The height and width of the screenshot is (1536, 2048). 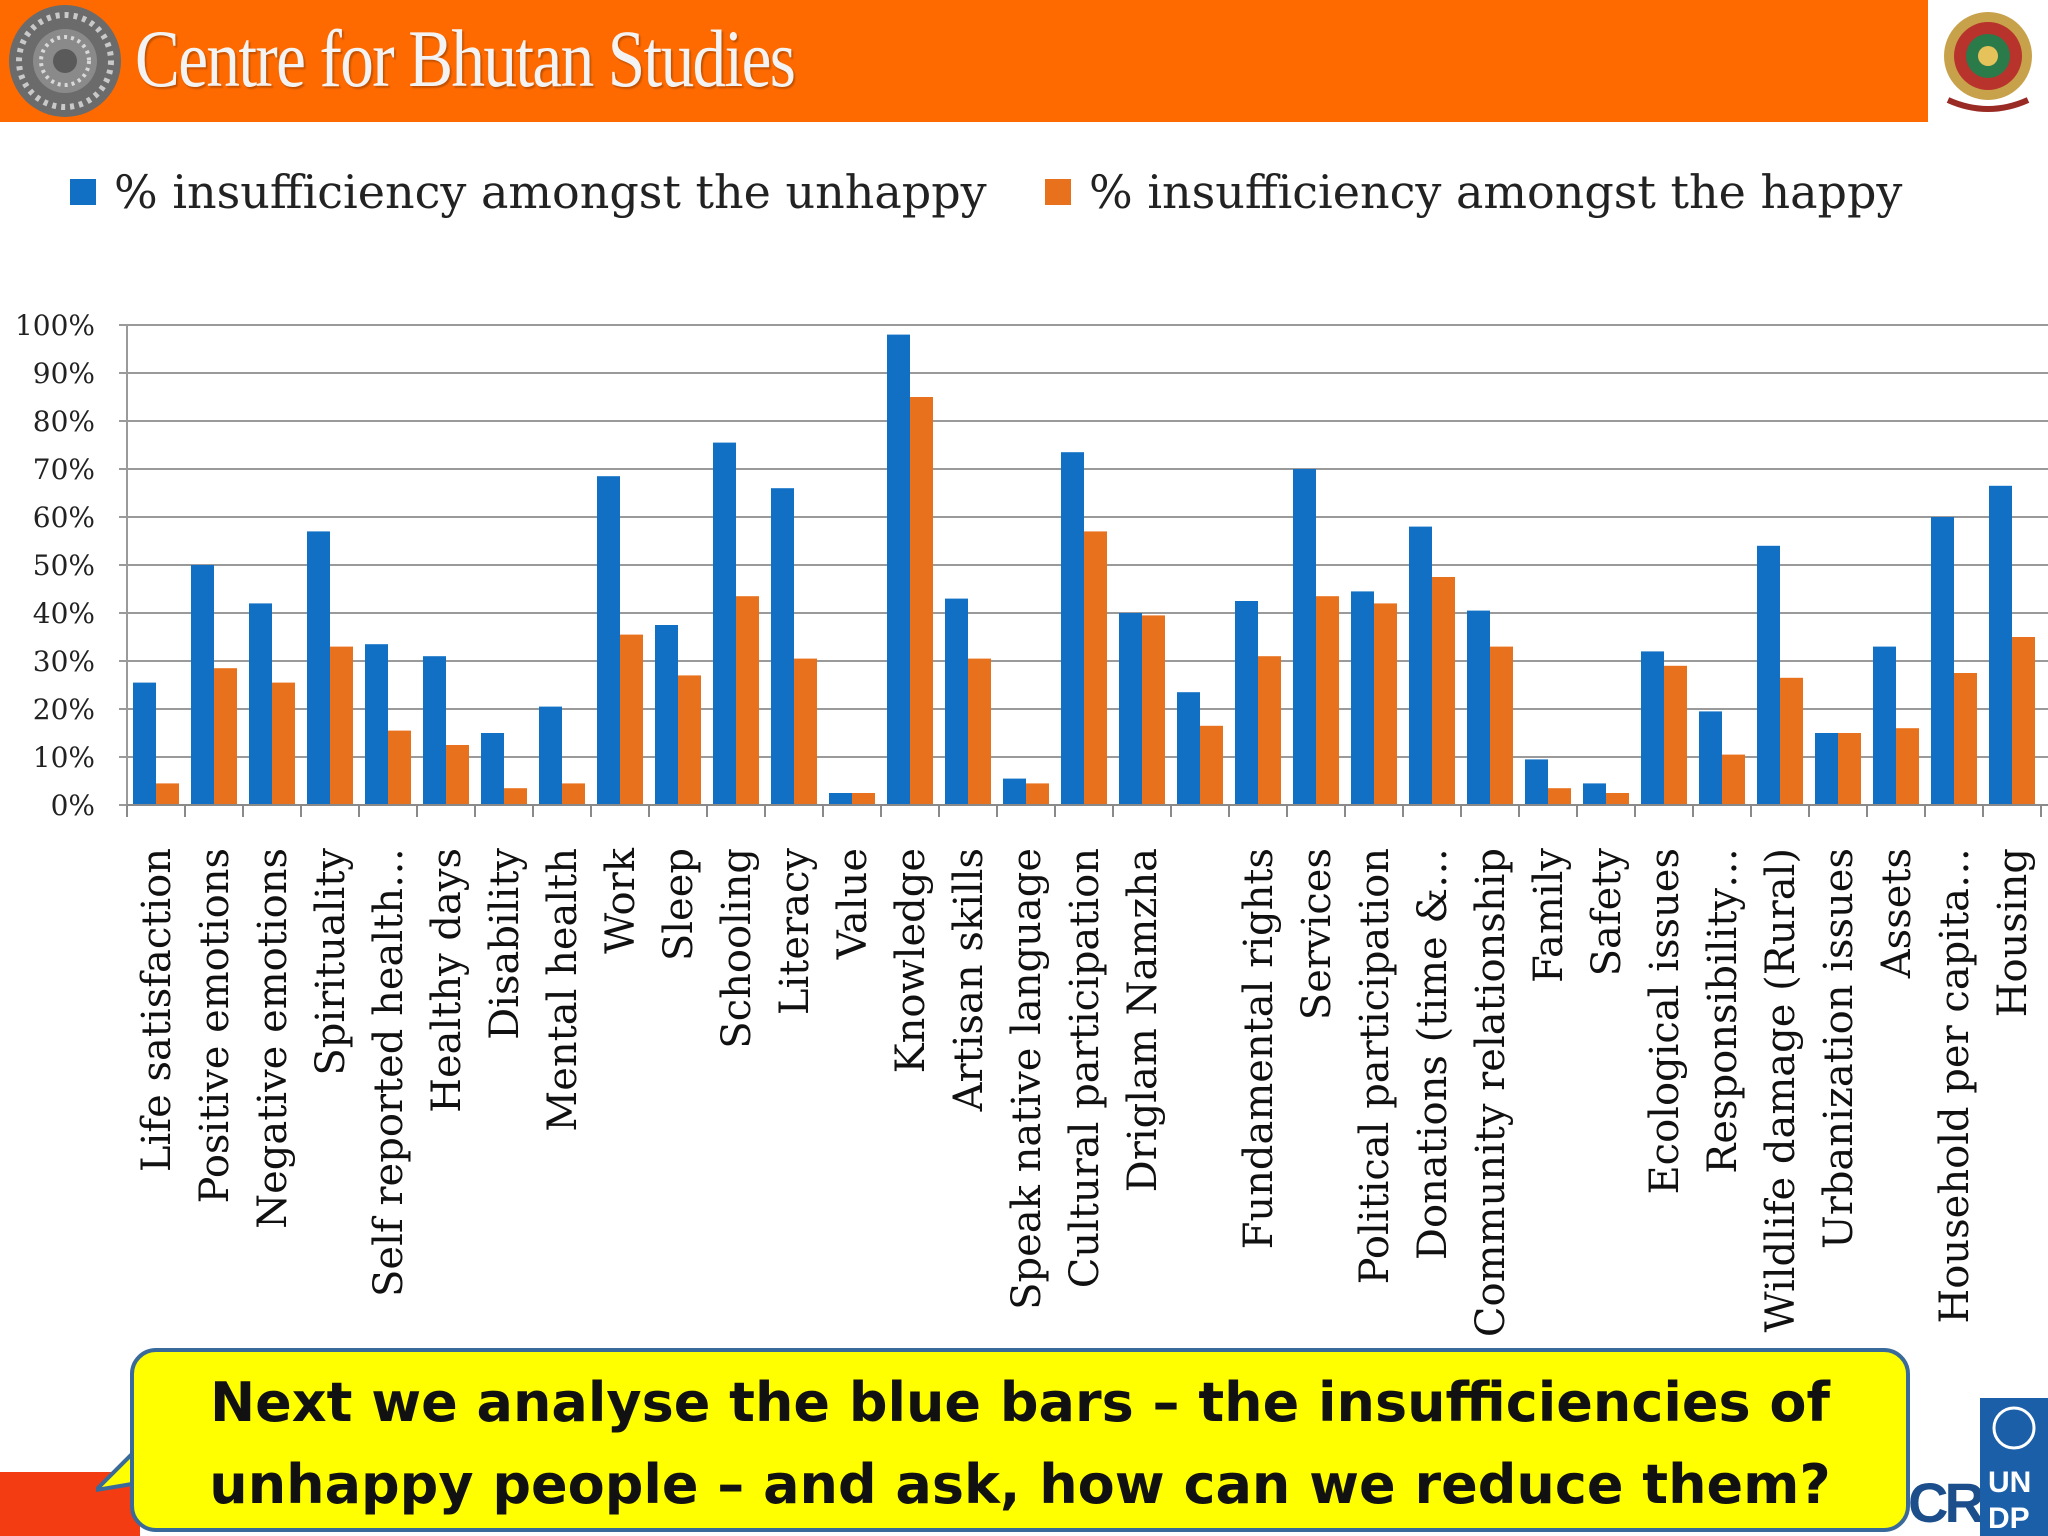 What do you see at coordinates (157, 1010) in the screenshot?
I see `x-tick-label: Life satisfaction` at bounding box center [157, 1010].